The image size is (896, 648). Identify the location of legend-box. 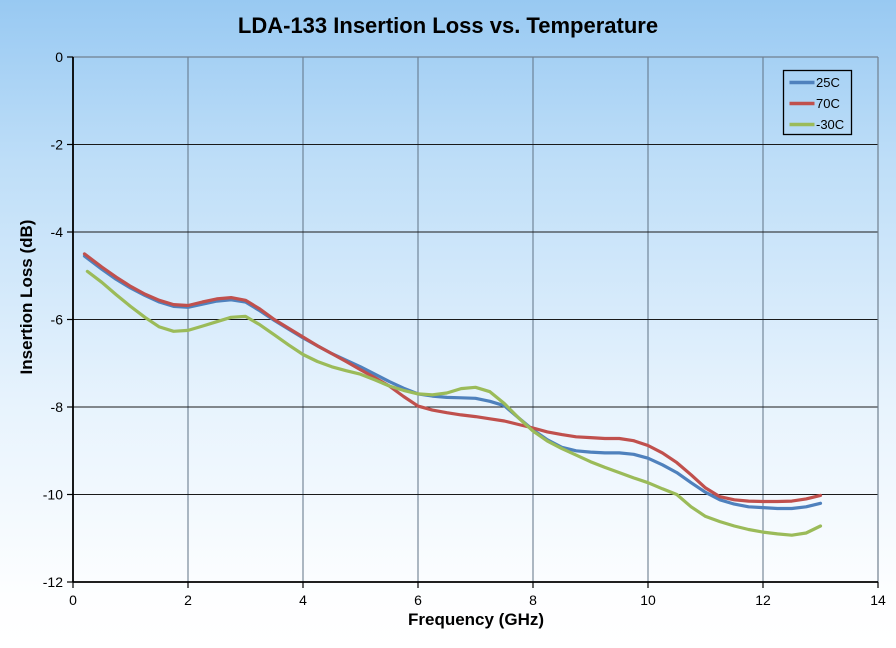
(817, 102).